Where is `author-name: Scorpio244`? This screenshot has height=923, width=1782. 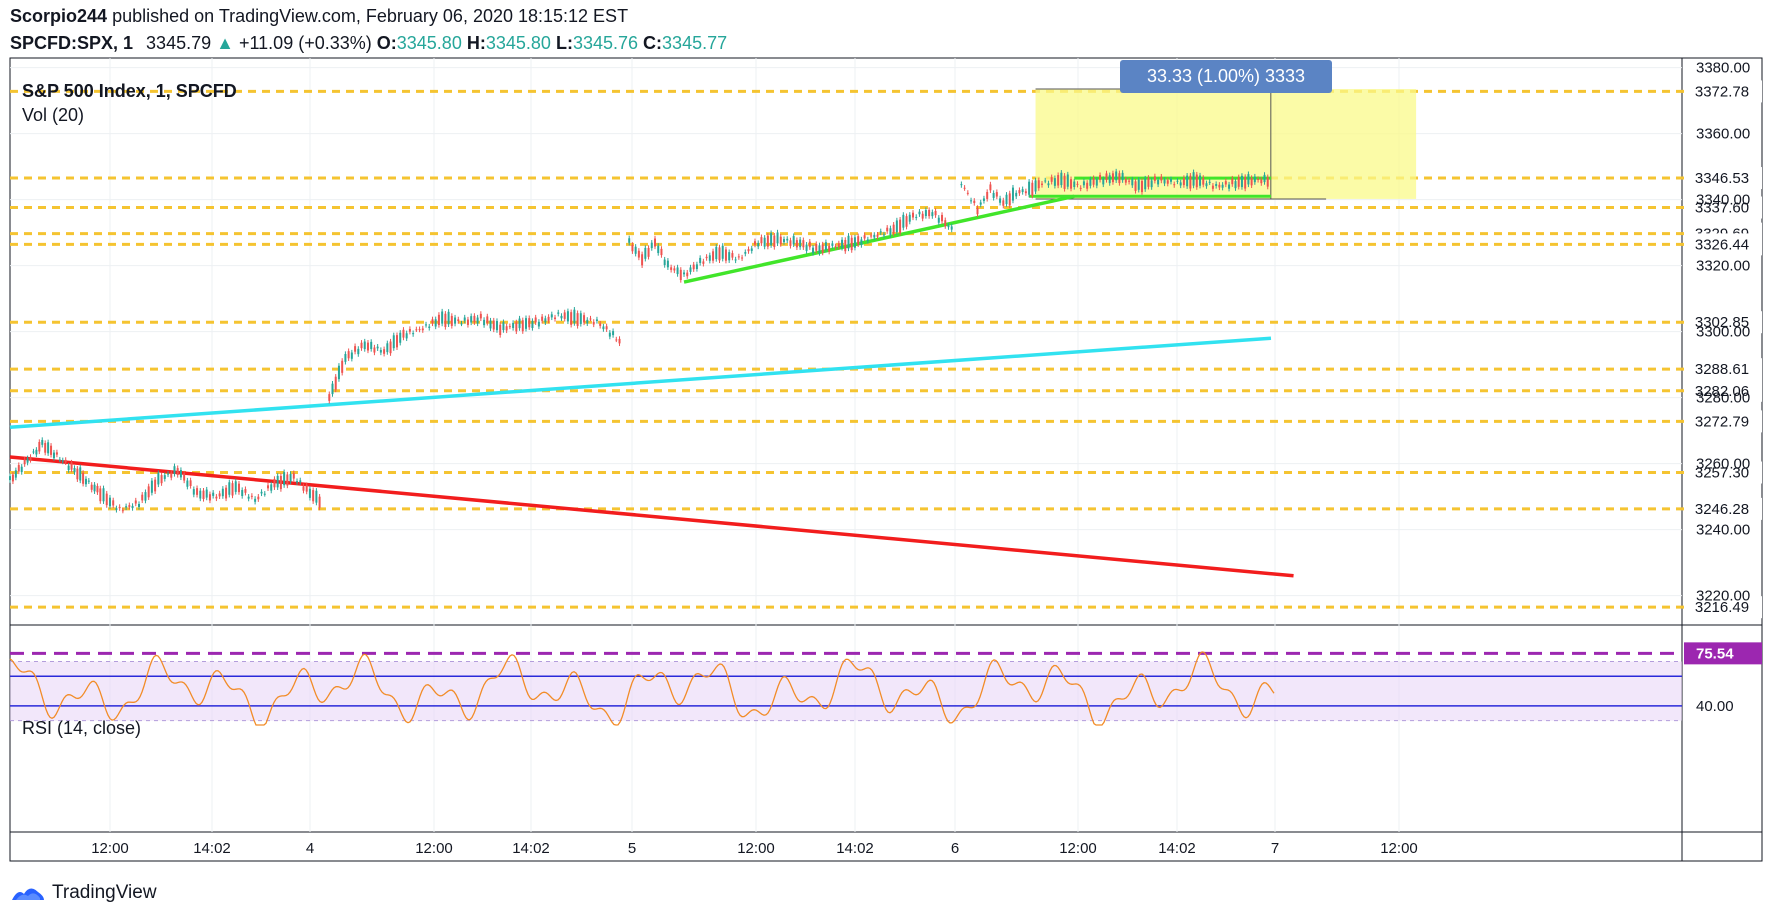 author-name: Scorpio244 is located at coordinates (59, 16).